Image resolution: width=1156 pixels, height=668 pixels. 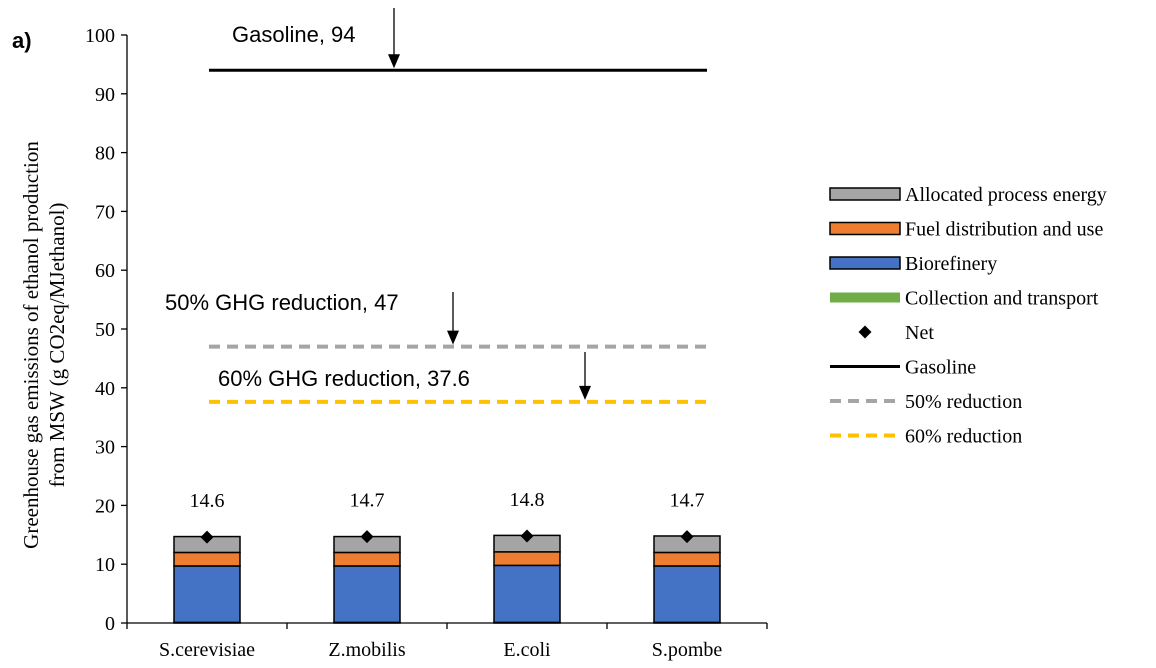 What do you see at coordinates (207, 501) in the screenshot?
I see `net-data-label: 14.6` at bounding box center [207, 501].